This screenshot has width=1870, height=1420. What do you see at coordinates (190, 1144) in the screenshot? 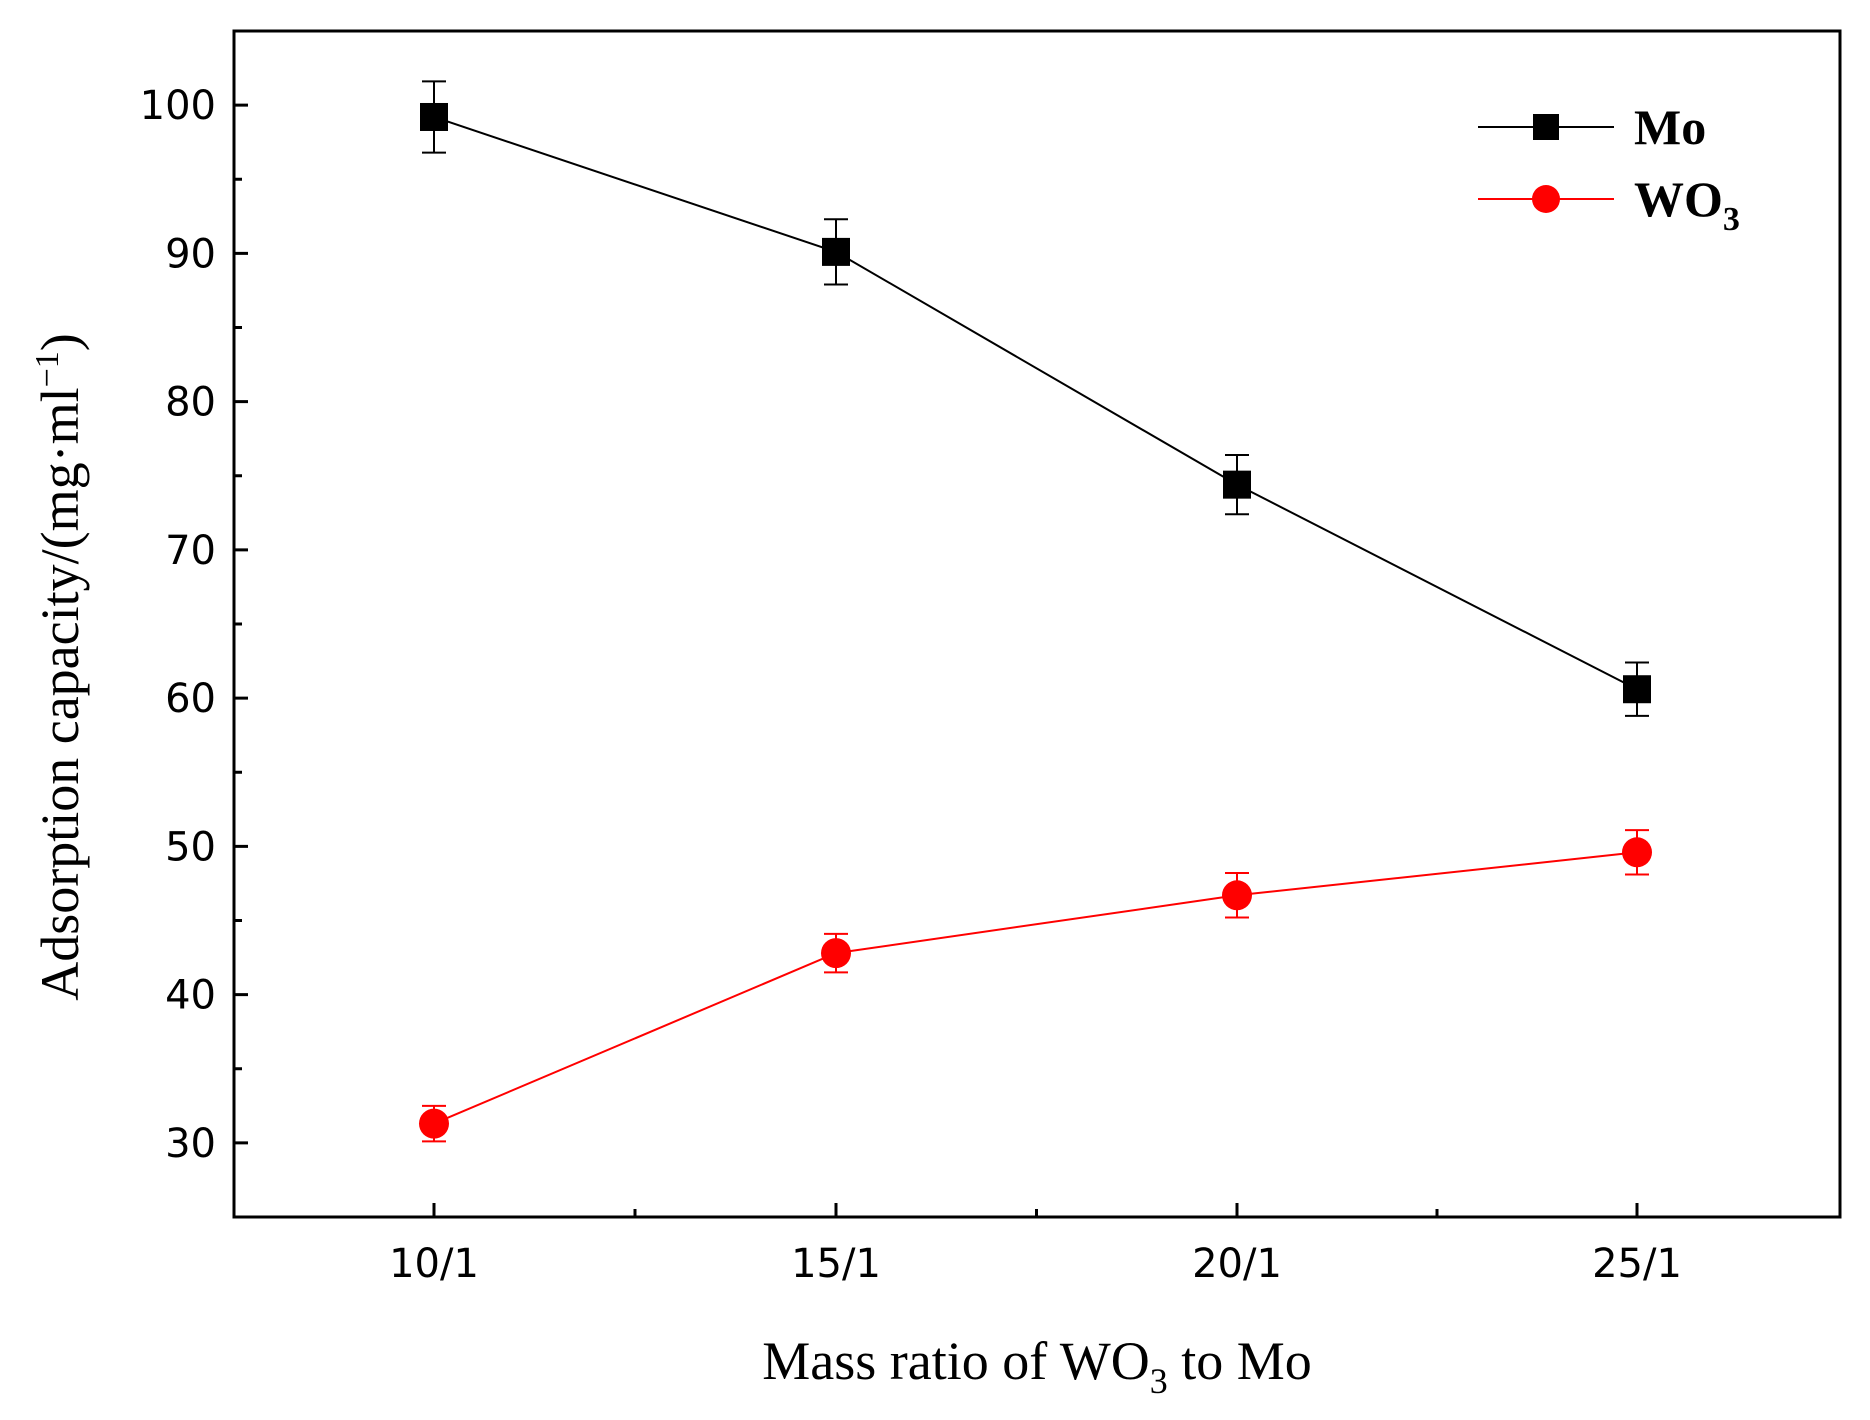
I see `y-tick-label: 30` at bounding box center [190, 1144].